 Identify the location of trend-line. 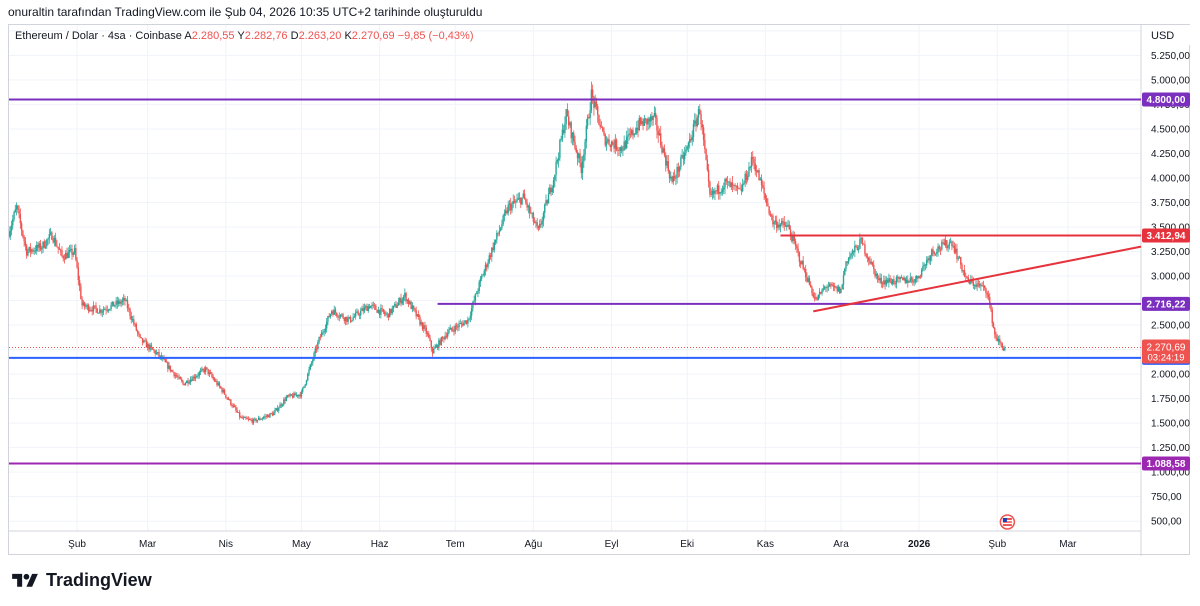
(977, 279).